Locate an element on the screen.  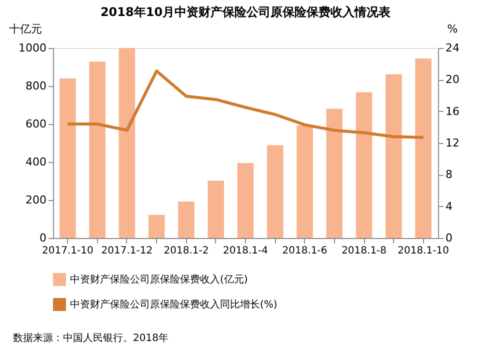
x-tick-label: 2018.1-10 is located at coordinates (423, 251).